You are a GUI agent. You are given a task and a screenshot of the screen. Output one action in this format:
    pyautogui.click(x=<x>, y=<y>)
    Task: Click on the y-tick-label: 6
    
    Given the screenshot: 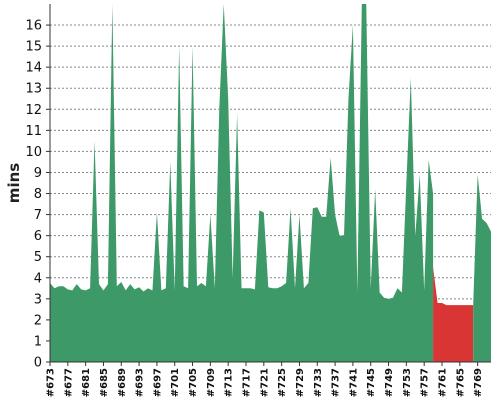 What is the action you would take?
    pyautogui.click(x=38, y=236)
    